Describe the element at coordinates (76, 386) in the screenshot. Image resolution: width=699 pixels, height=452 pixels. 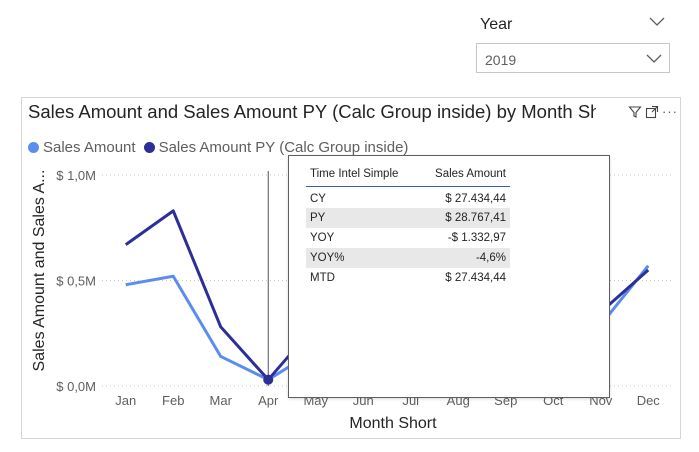
I see `y-tick-label: $ 0,0M` at that location.